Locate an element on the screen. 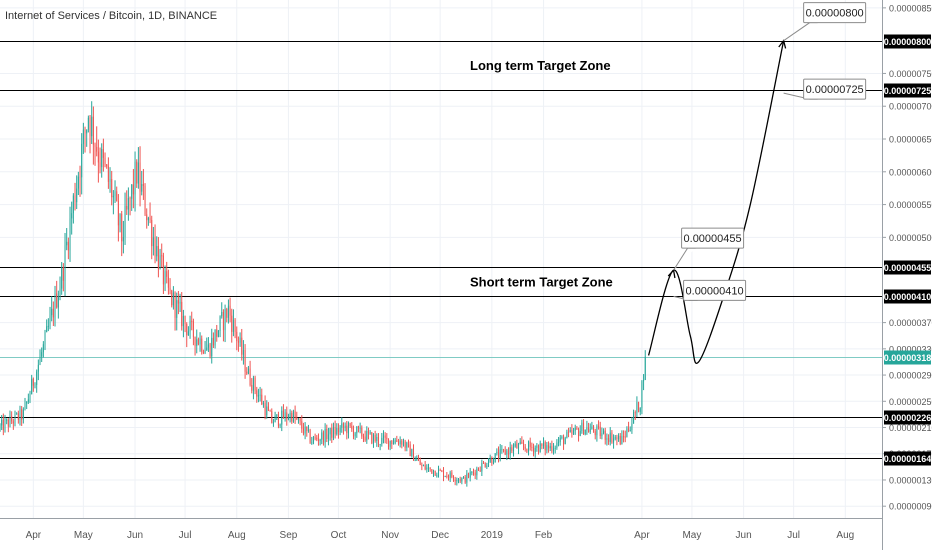 This screenshot has width=932, height=555. price-tick-label: 0.00000130 is located at coordinates (910, 480).